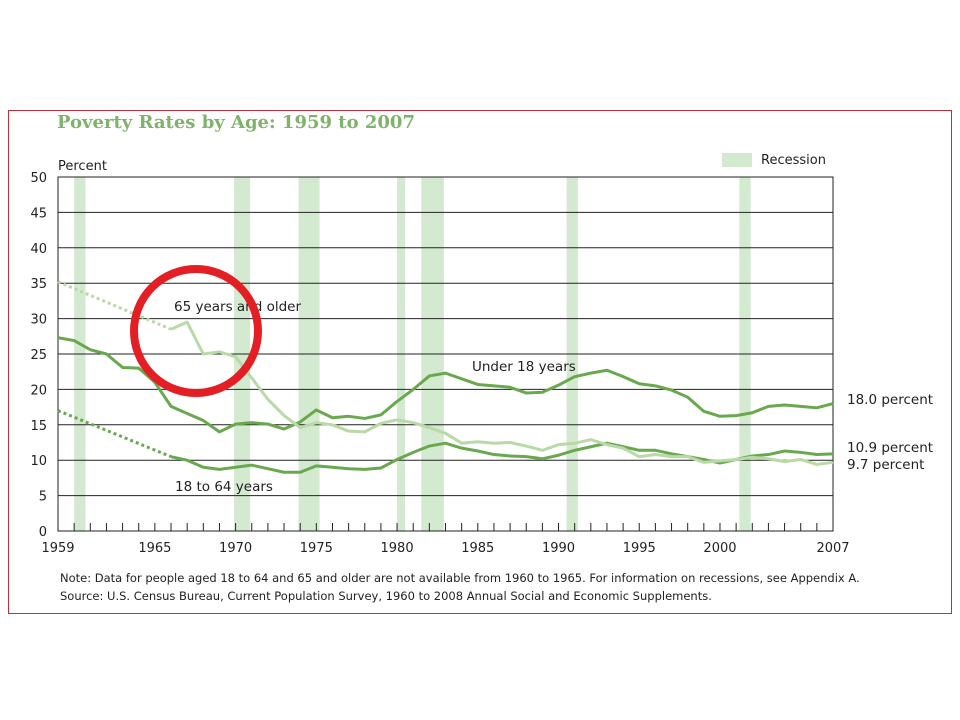 Image resolution: width=960 pixels, height=720 pixels. Describe the element at coordinates (82, 166) in the screenshot. I see `y-axis-label: Percent` at that location.